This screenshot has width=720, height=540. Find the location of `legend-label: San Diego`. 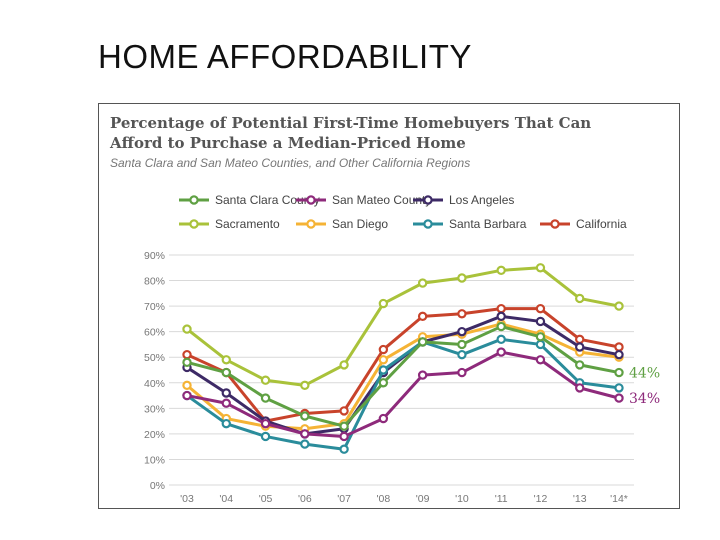

legend-label: San Diego is located at coordinates (360, 224).